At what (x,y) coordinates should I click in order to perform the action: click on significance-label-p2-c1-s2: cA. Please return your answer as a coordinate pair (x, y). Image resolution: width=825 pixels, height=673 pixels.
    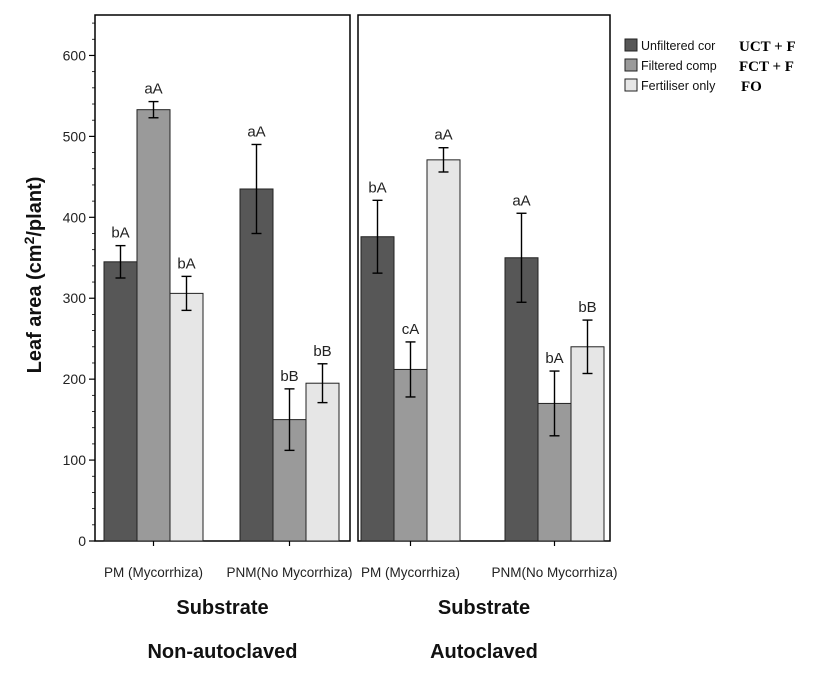
    Looking at the image, I should click on (411, 329).